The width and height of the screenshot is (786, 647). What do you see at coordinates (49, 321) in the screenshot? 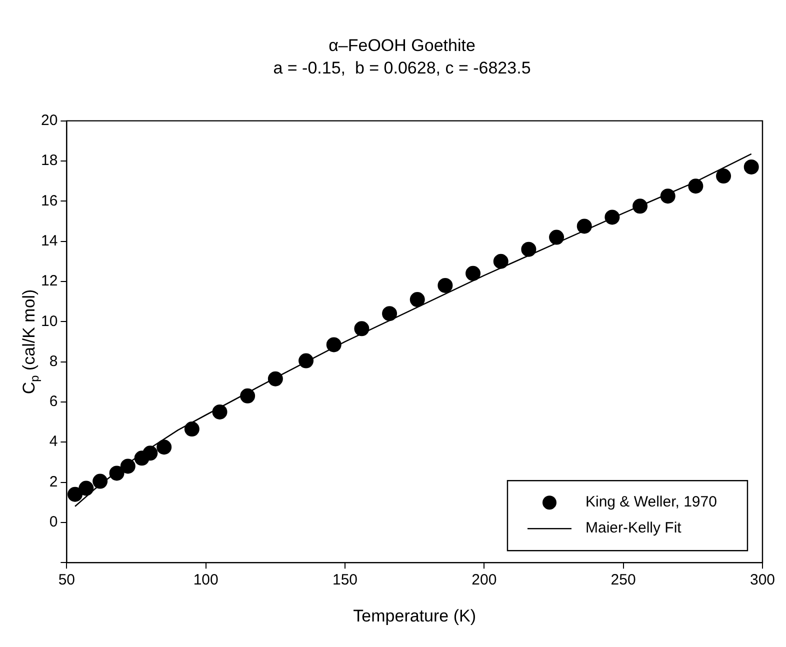
I see `y-tick-label: 10` at bounding box center [49, 321].